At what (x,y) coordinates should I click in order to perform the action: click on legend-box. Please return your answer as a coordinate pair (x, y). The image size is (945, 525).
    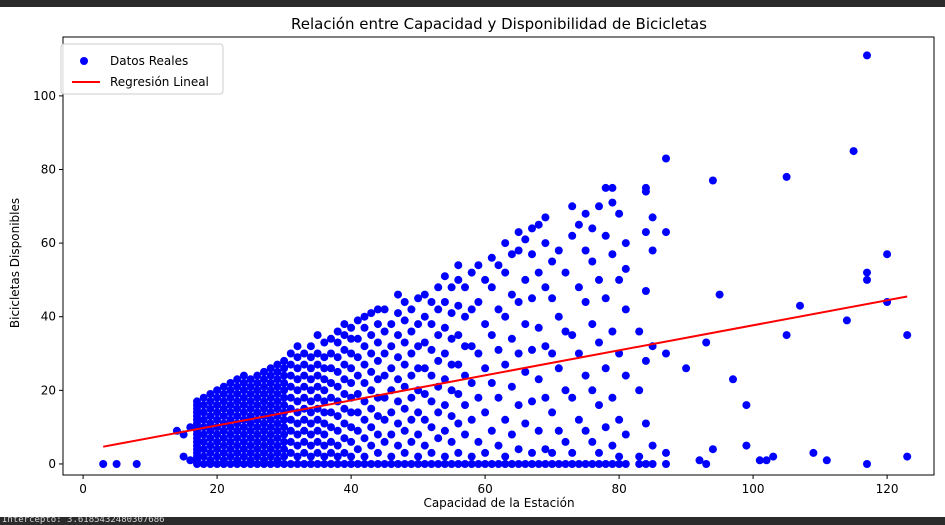
    Looking at the image, I should click on (142, 69).